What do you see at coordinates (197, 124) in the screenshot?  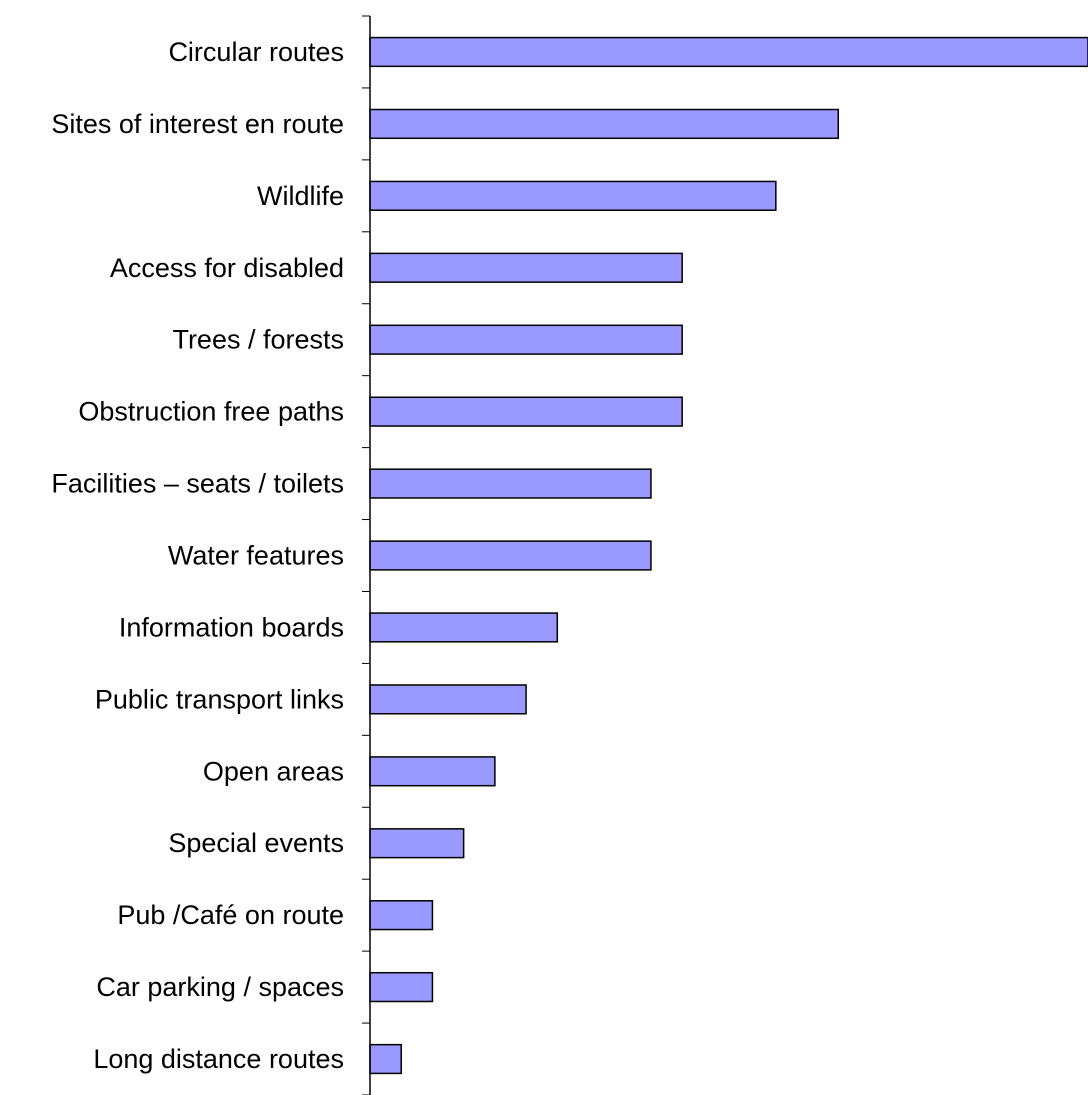 I see `category-label: Sites of interest en route` at bounding box center [197, 124].